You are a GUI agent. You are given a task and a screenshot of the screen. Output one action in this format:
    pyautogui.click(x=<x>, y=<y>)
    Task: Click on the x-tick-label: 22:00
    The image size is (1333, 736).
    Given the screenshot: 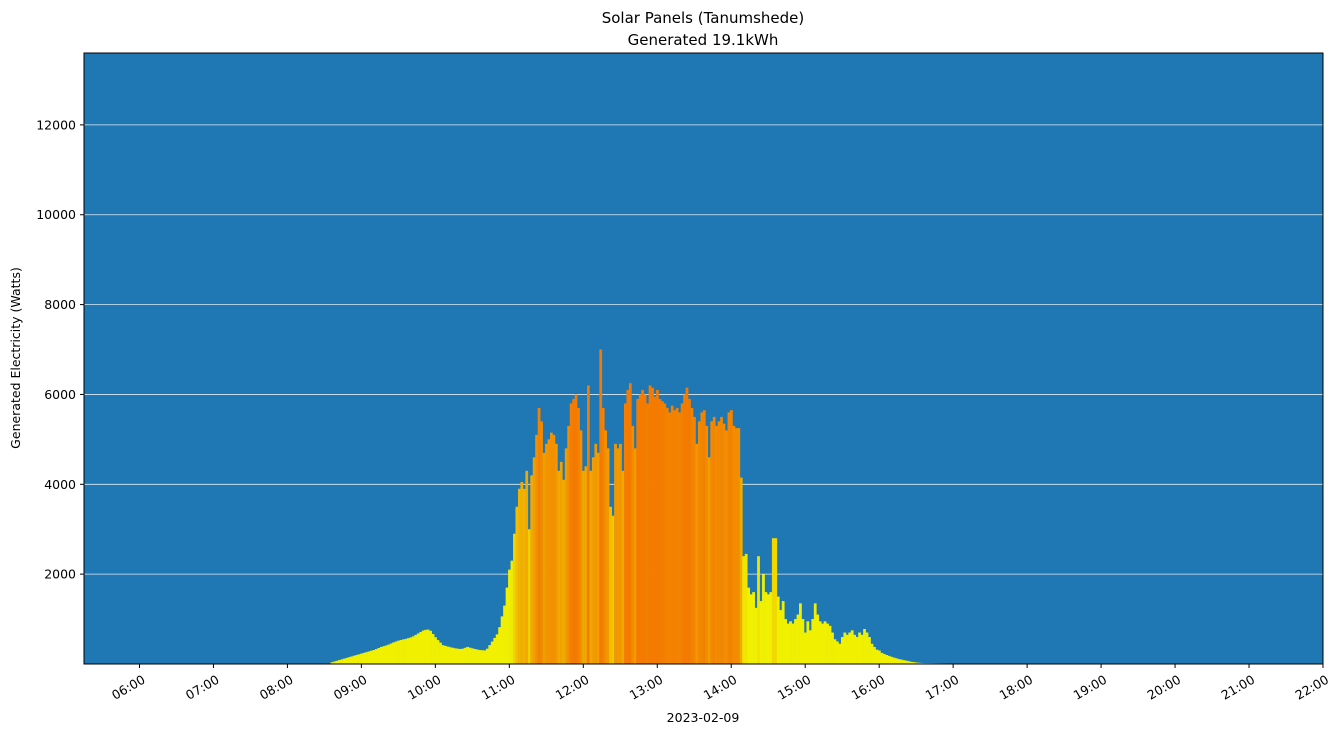 What is the action you would take?
    pyautogui.click(x=1311, y=687)
    